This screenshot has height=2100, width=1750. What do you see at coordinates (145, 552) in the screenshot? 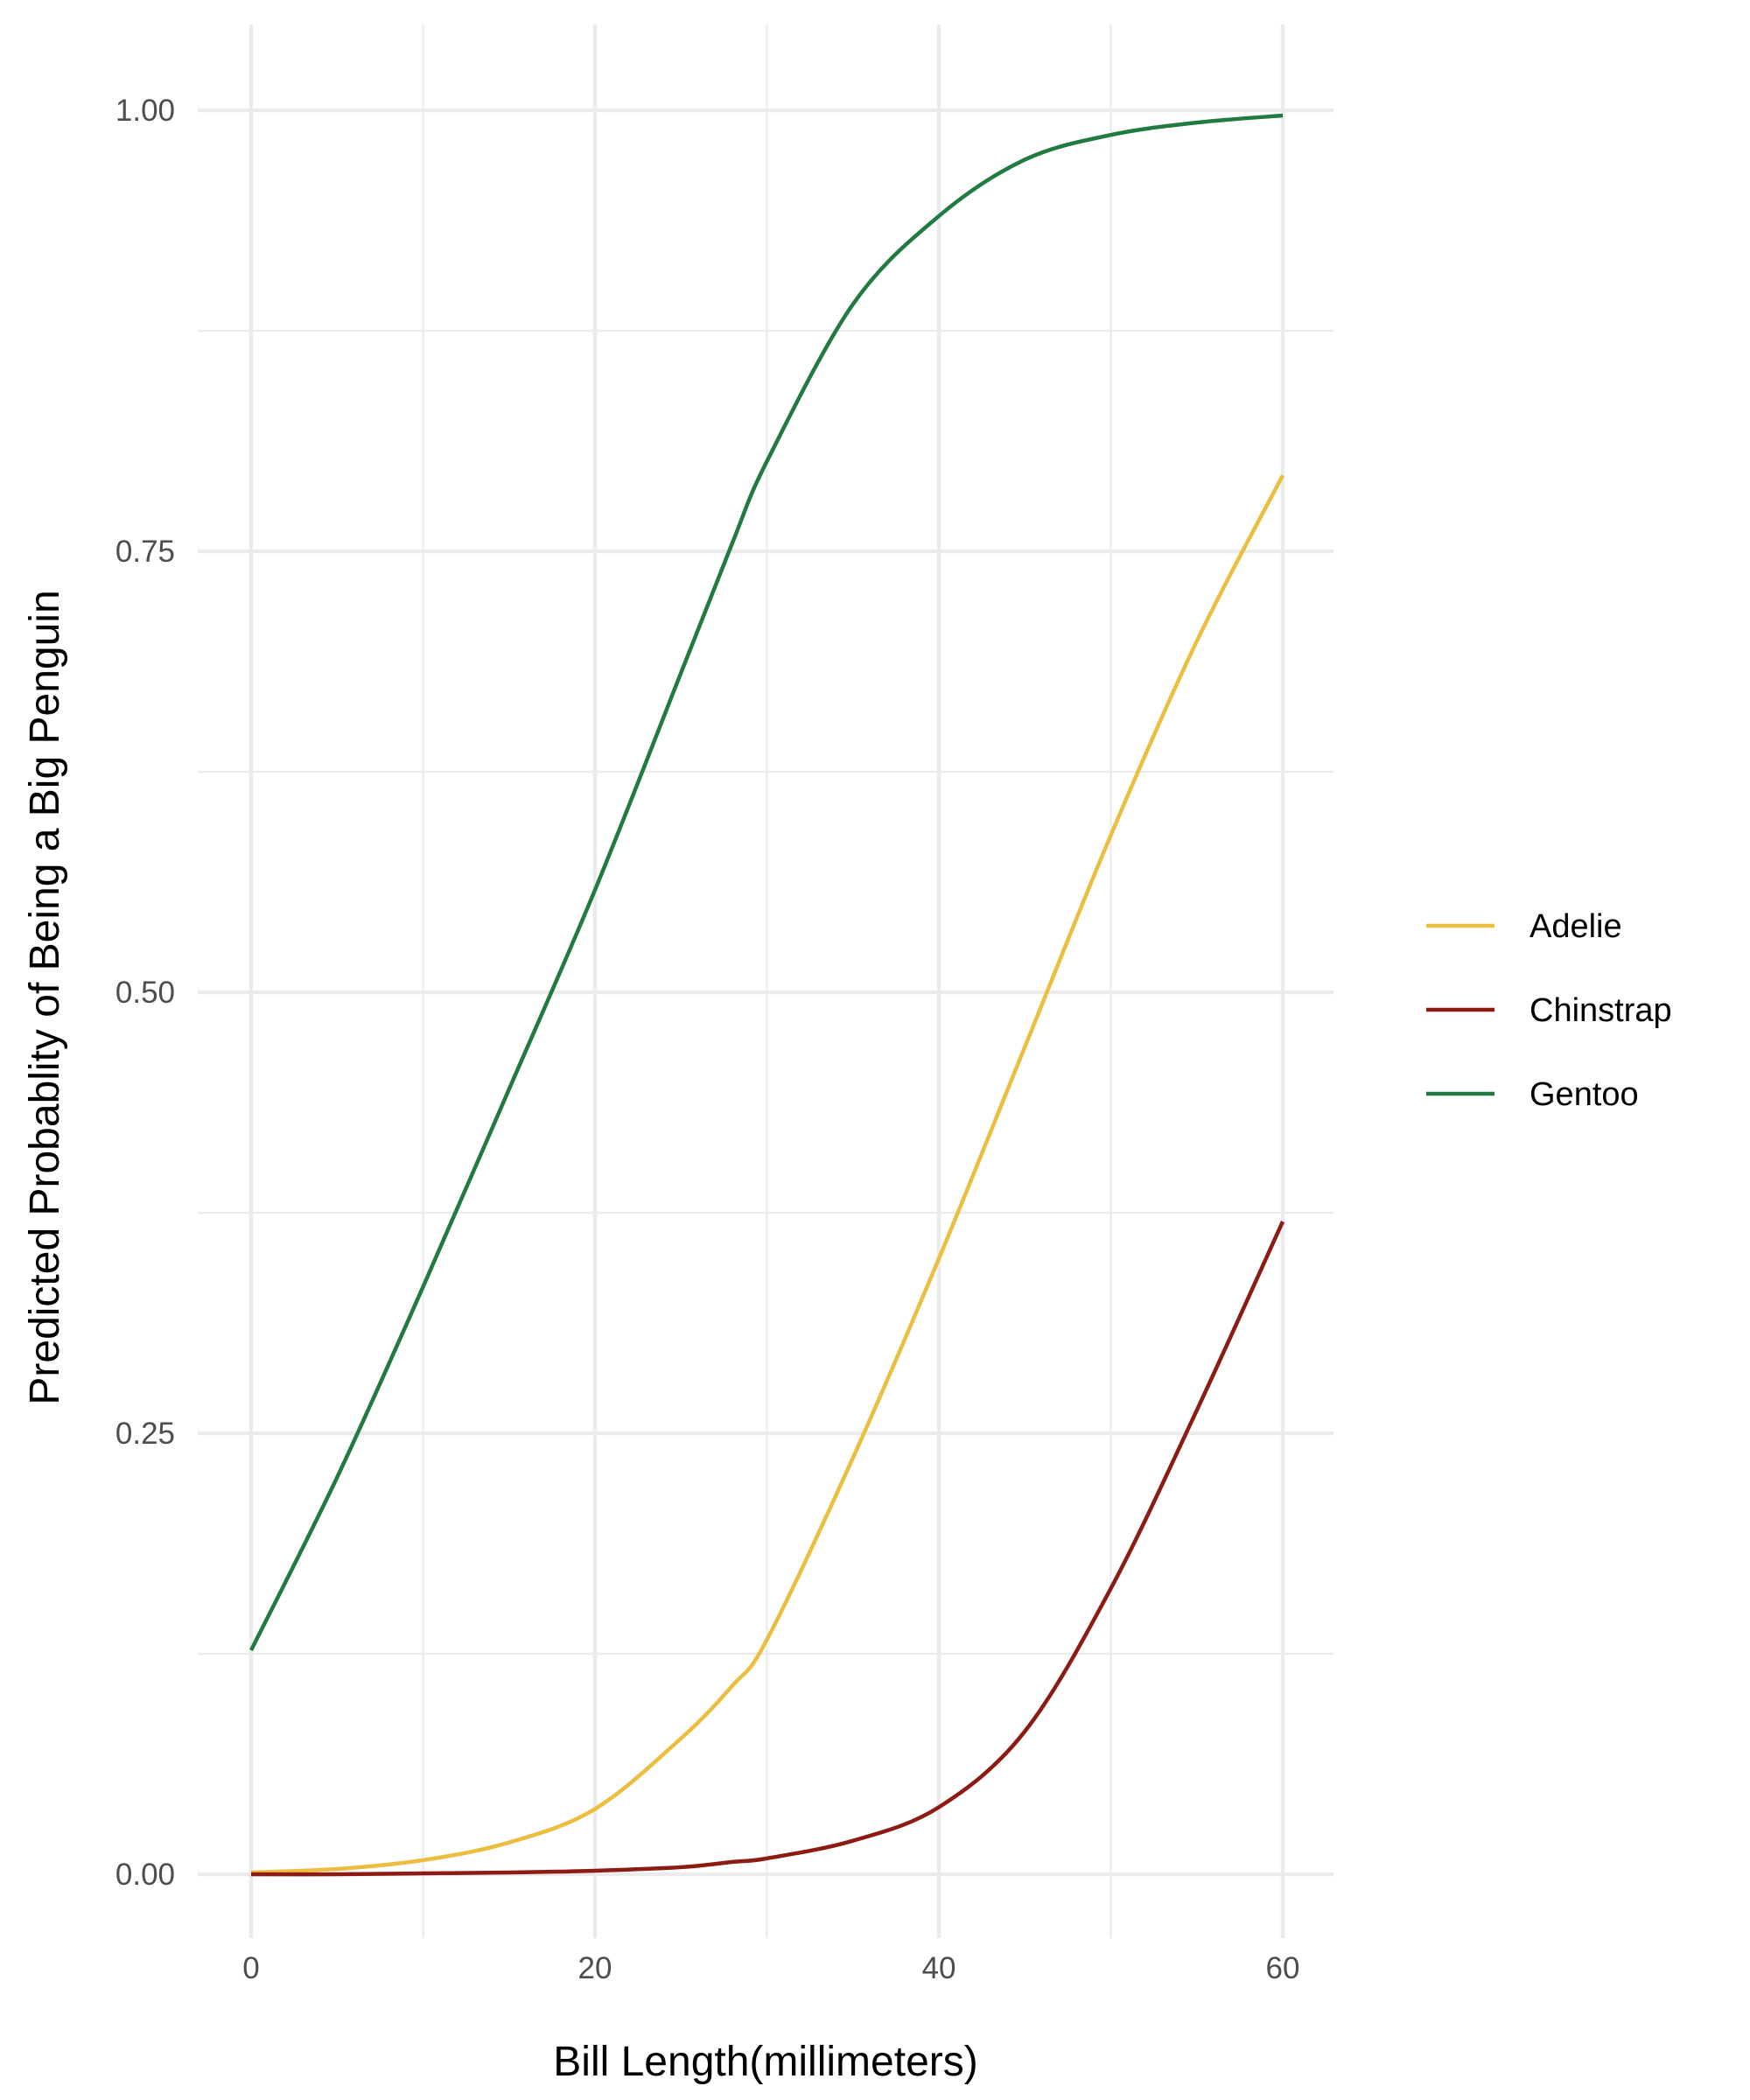
I see `y-tick-label: 0.75` at bounding box center [145, 552].